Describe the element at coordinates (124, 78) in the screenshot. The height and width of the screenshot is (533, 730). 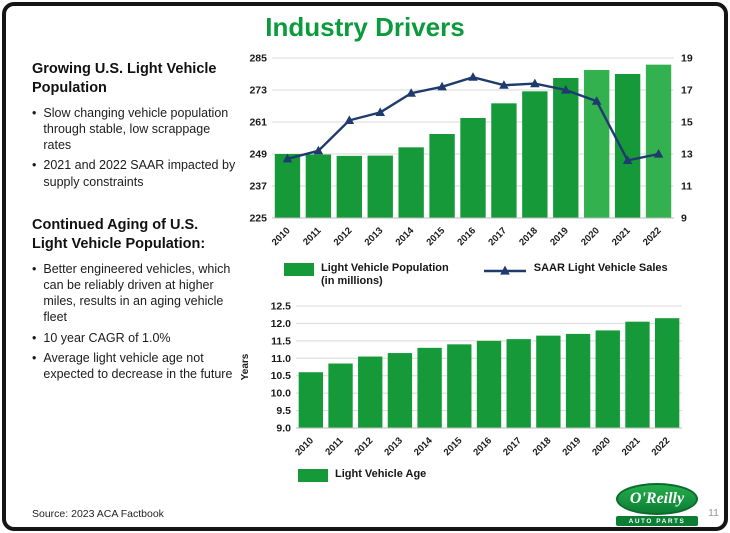
I see `section-heading: Growing U.S. Light Vehicle Population` at that location.